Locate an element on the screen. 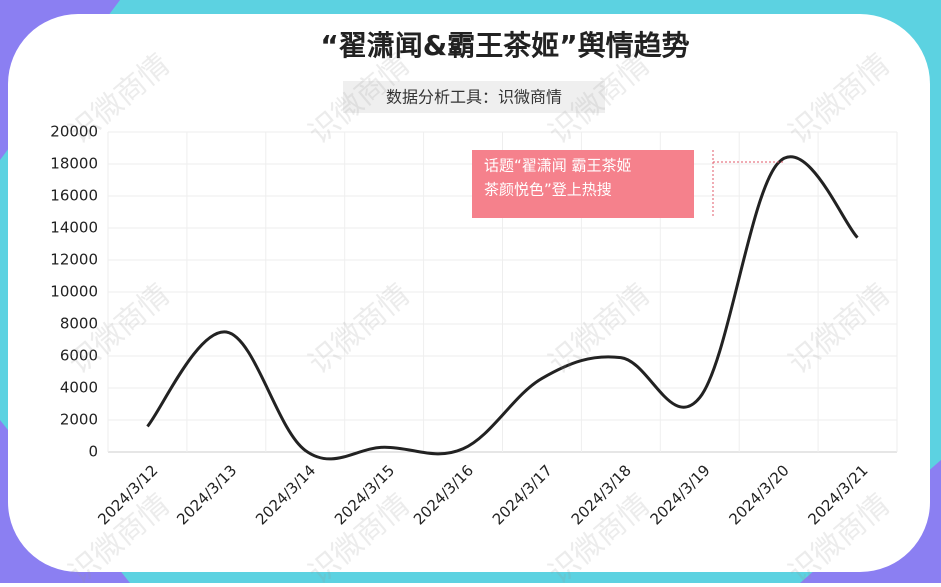 The image size is (941, 587). y-tick-label: 20000 is located at coordinates (74, 132).